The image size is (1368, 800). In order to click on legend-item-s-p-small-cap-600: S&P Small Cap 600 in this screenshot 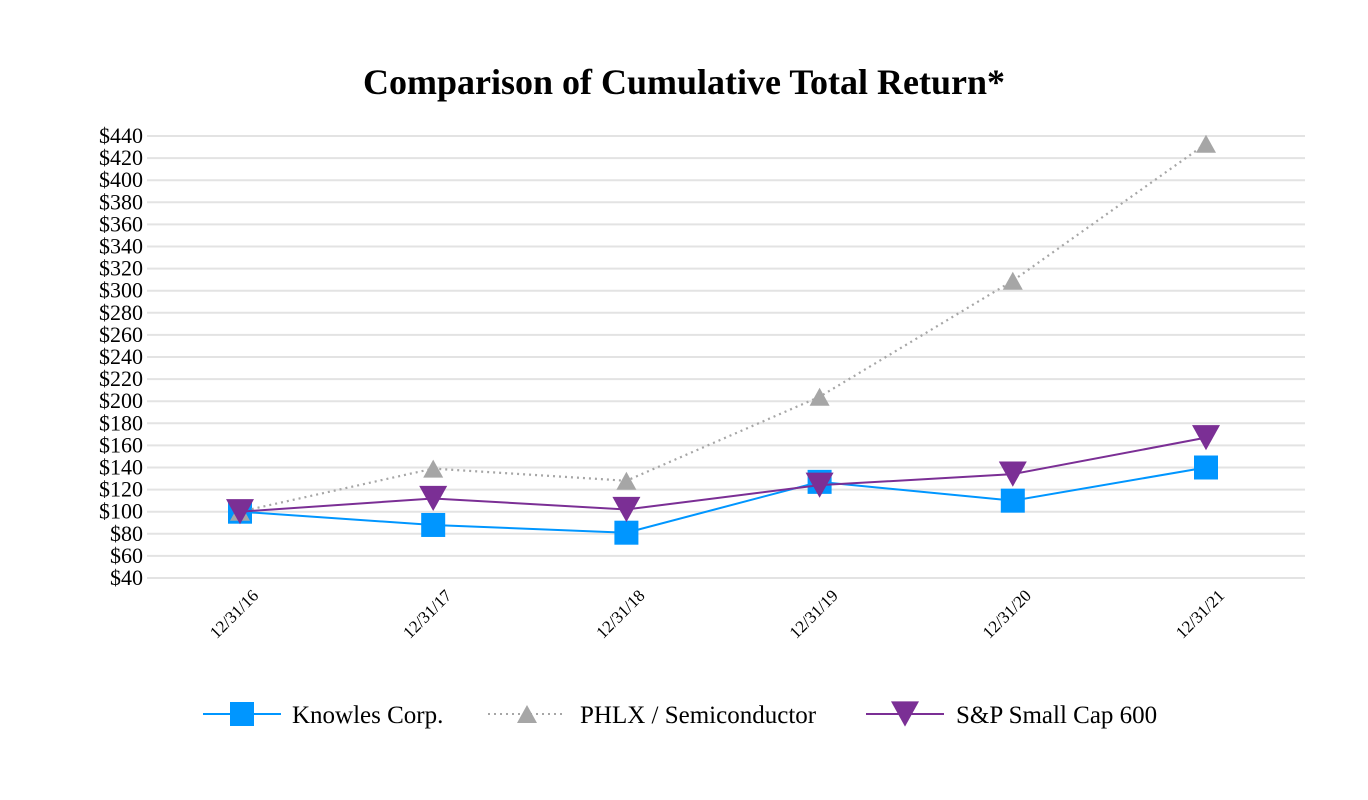, I will do `click(1011, 715)`.